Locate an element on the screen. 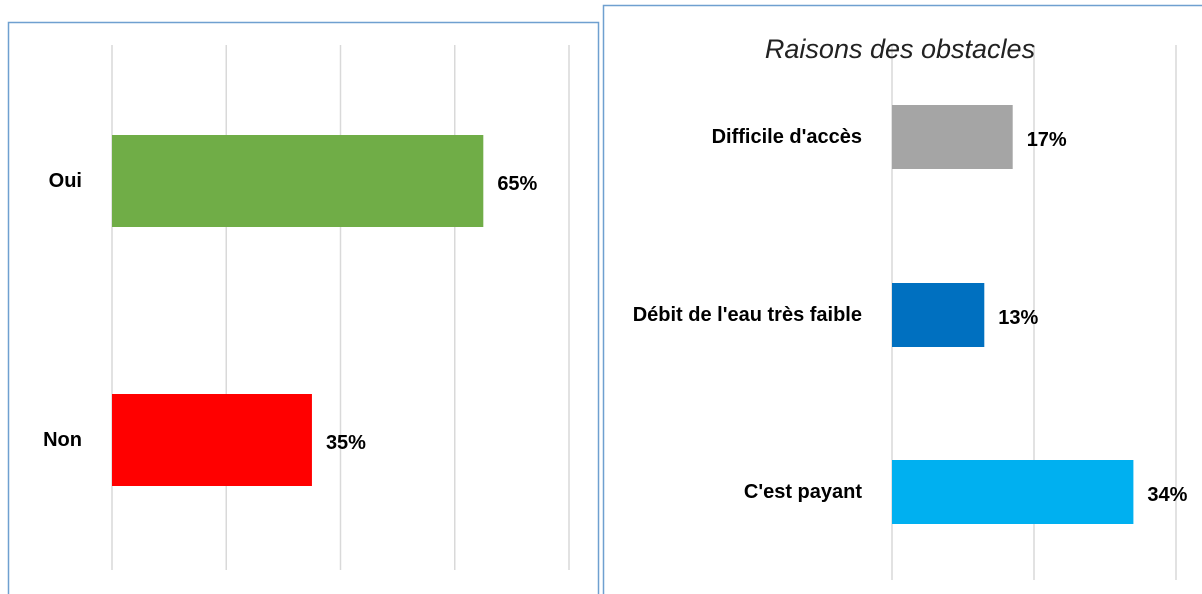  value-label: 35% is located at coordinates (345, 443).